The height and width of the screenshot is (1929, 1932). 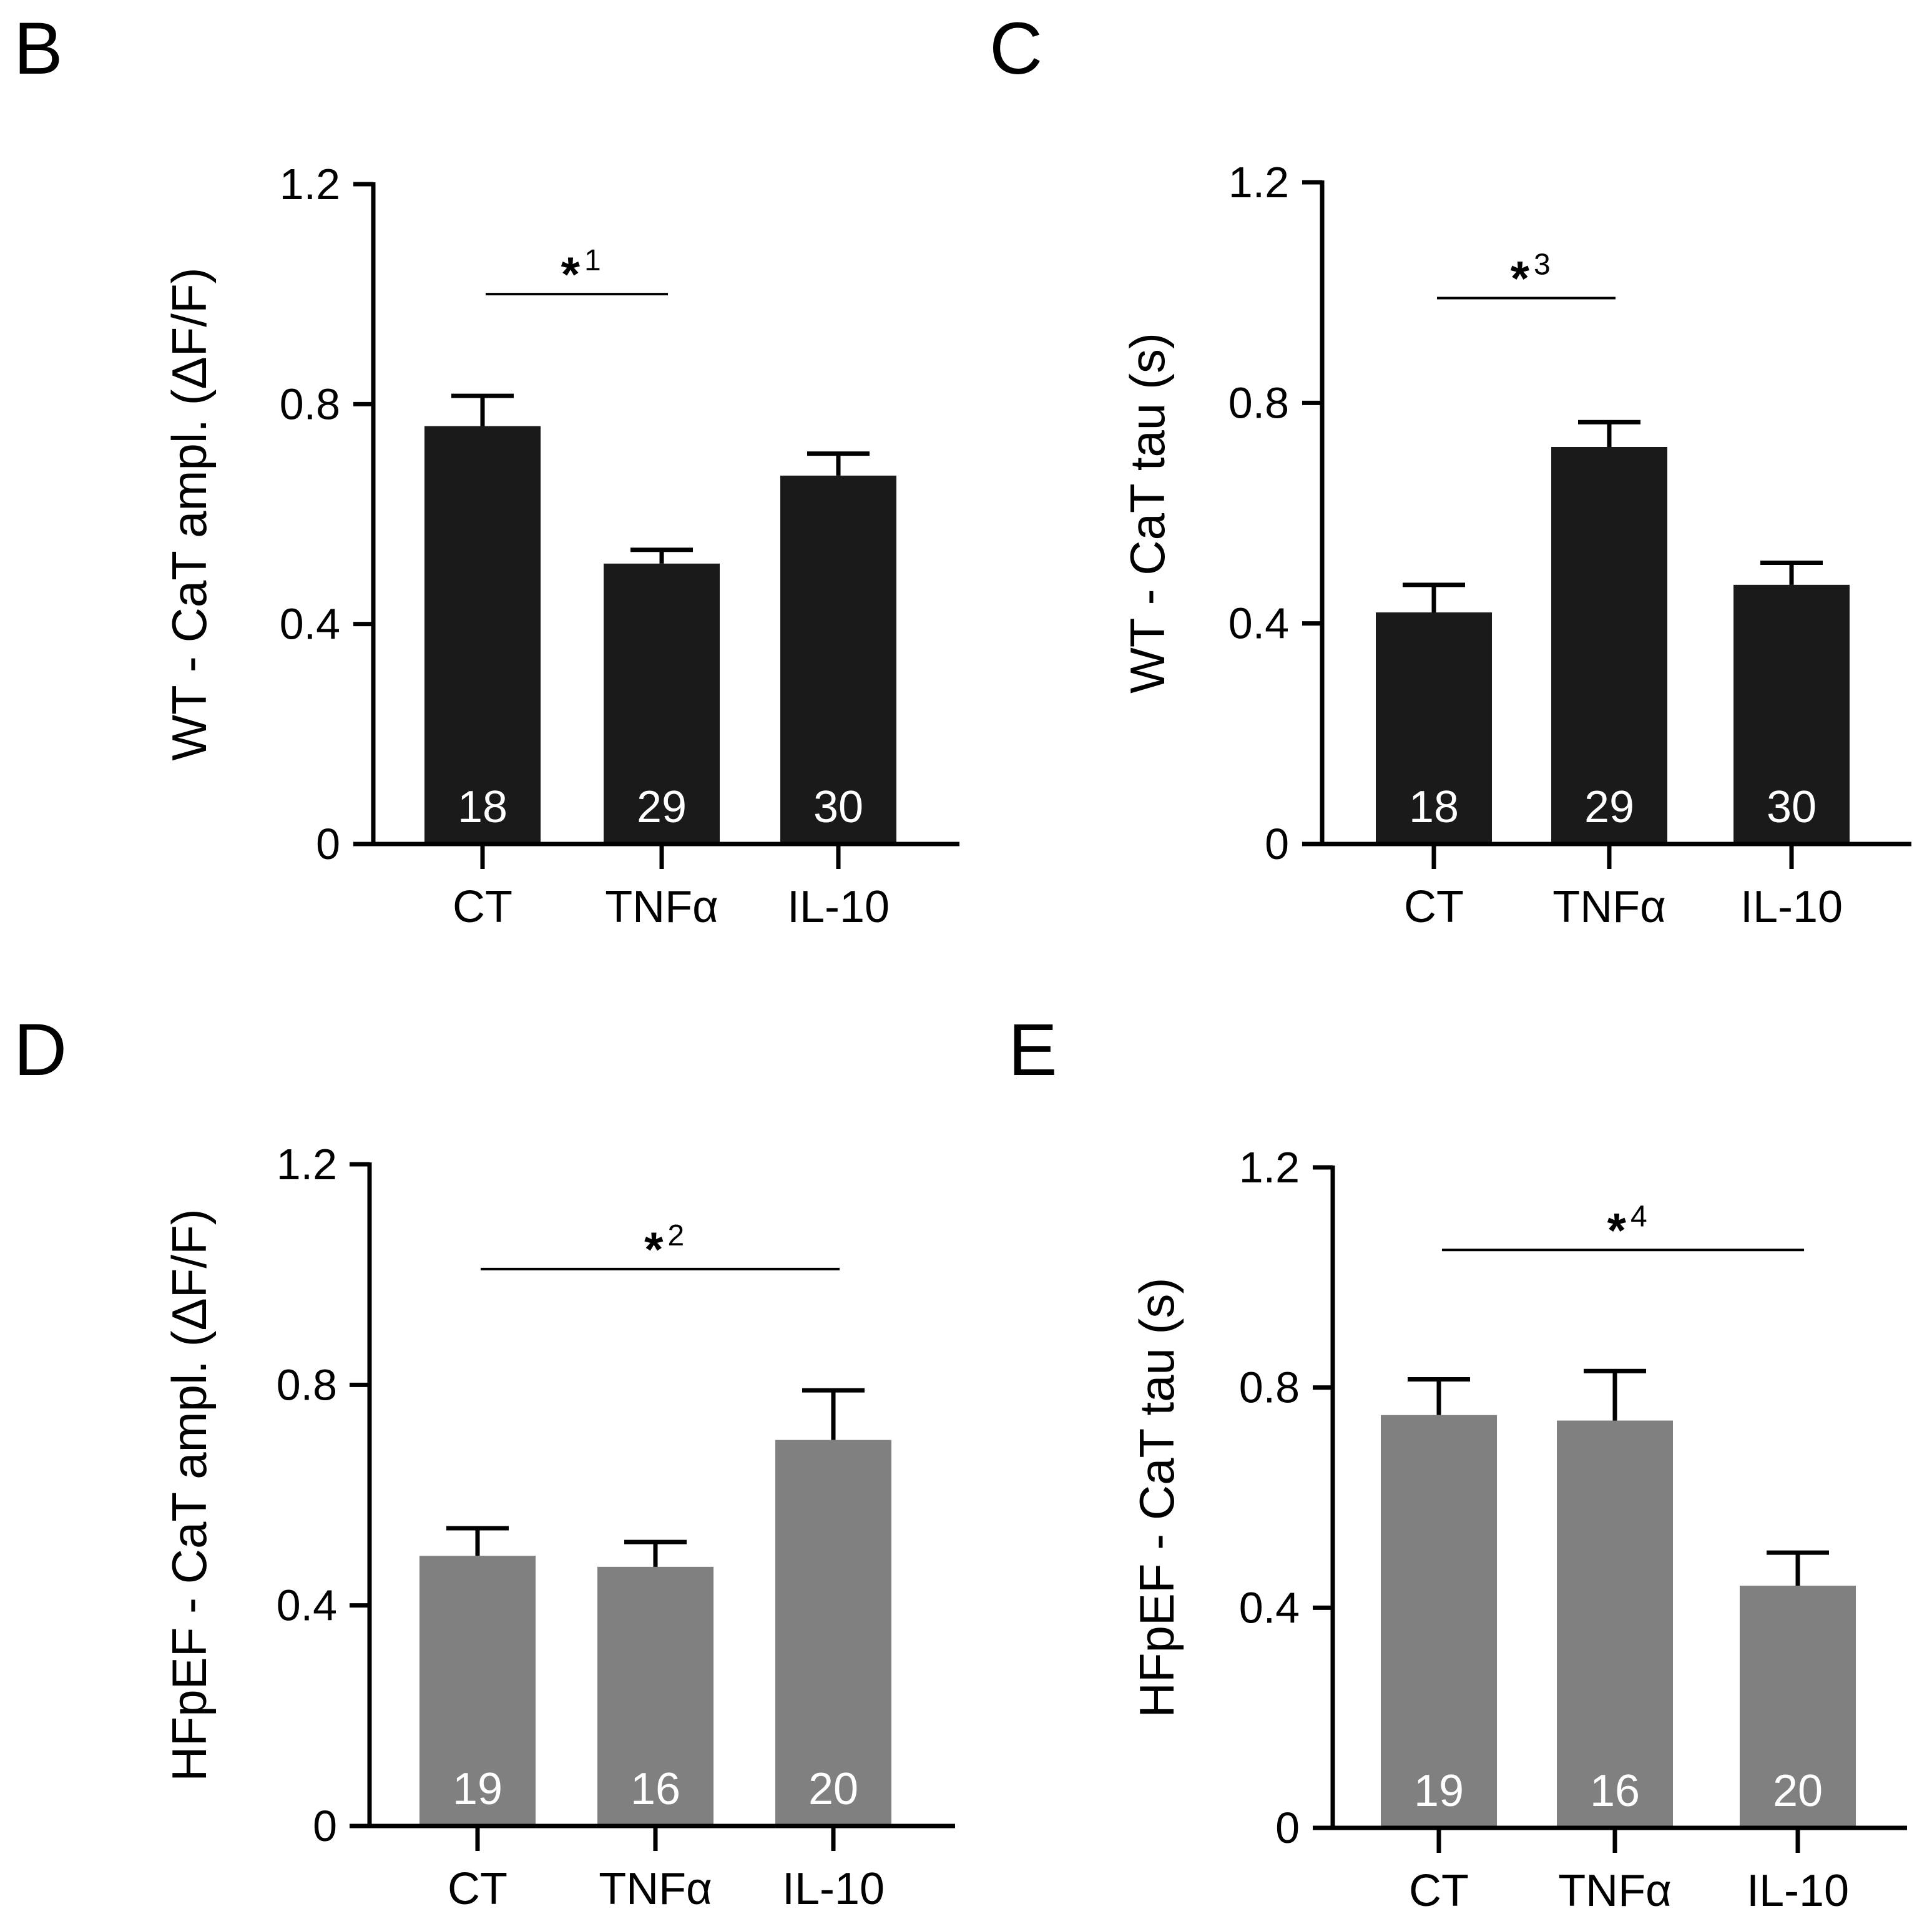 What do you see at coordinates (593, 260) in the screenshot?
I see `significance-superscript: 1` at bounding box center [593, 260].